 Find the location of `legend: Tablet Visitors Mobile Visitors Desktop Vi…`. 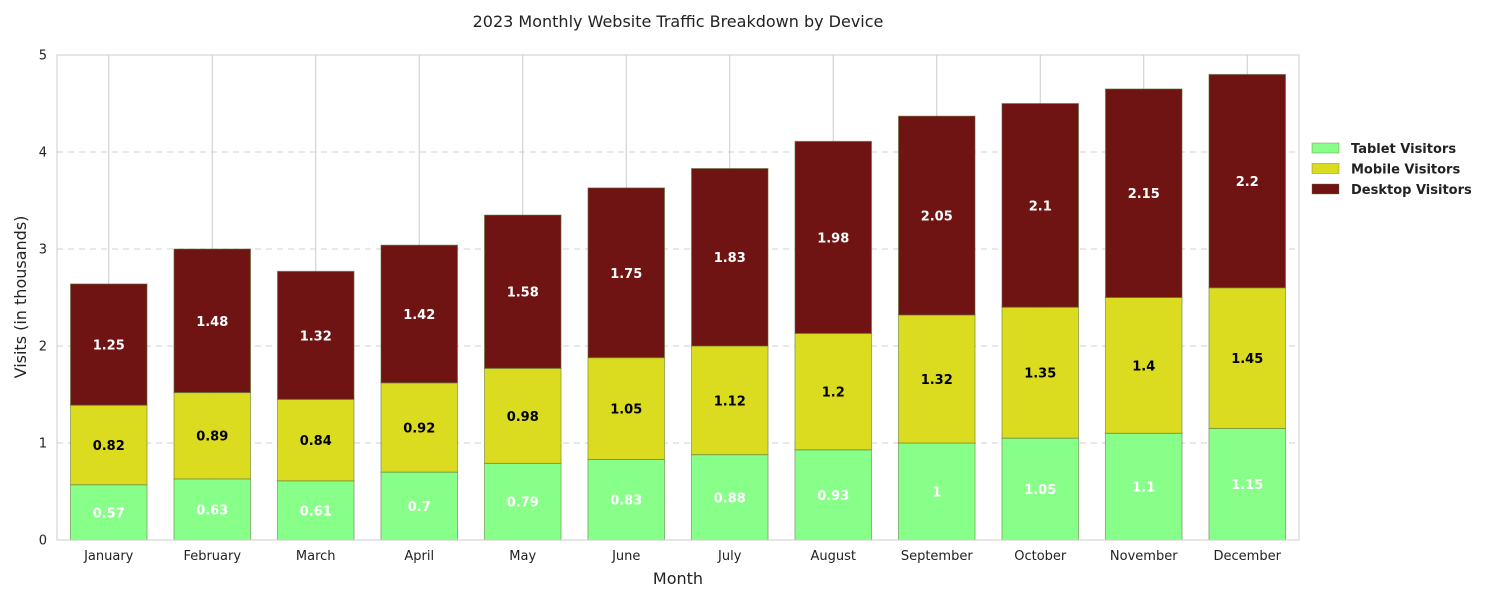

legend: Tablet Visitors Mobile Visitors Desktop Vi… is located at coordinates (1391, 170).